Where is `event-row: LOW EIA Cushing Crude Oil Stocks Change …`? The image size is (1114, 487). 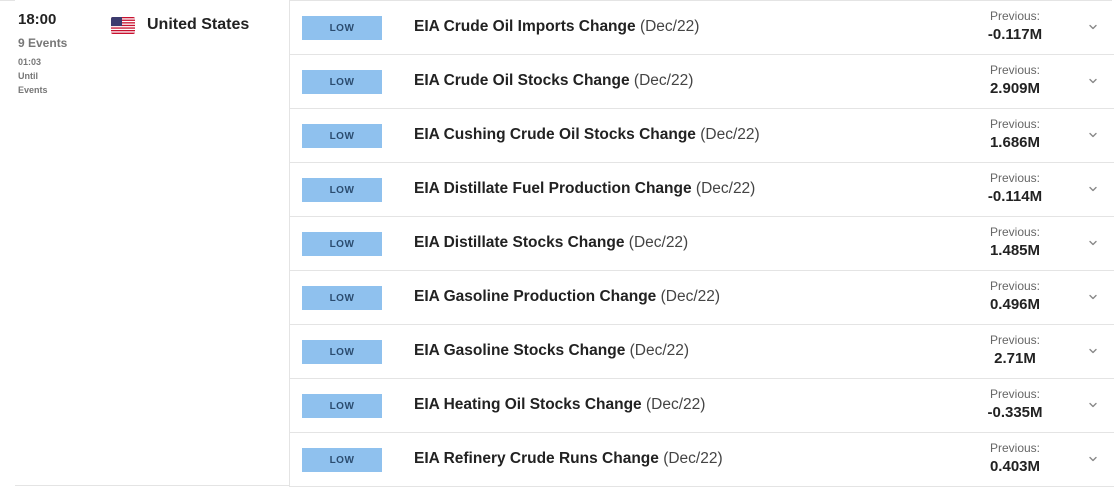 event-row: LOW EIA Cushing Crude Oil Stocks Change … is located at coordinates (702, 136).